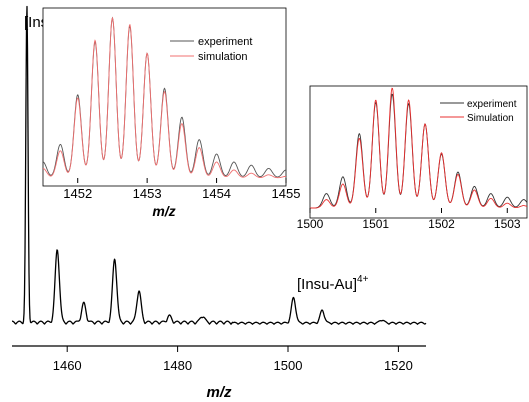 The image size is (529, 402). What do you see at coordinates (286, 193) in the screenshot?
I see `x-tick-label: 1455` at bounding box center [286, 193].